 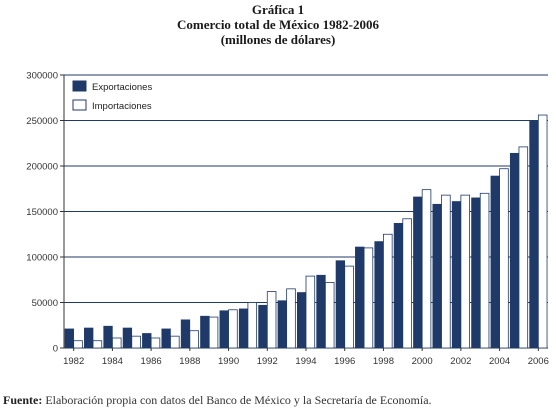 I want to click on chart-title: Gráfica 1, so click(x=278, y=9).